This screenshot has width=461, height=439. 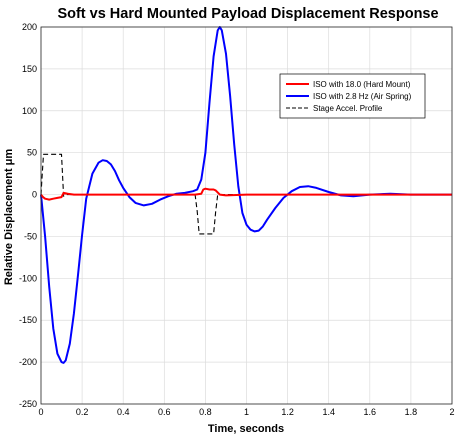 I want to click on y-tick-label: 100, so click(x=29, y=111).